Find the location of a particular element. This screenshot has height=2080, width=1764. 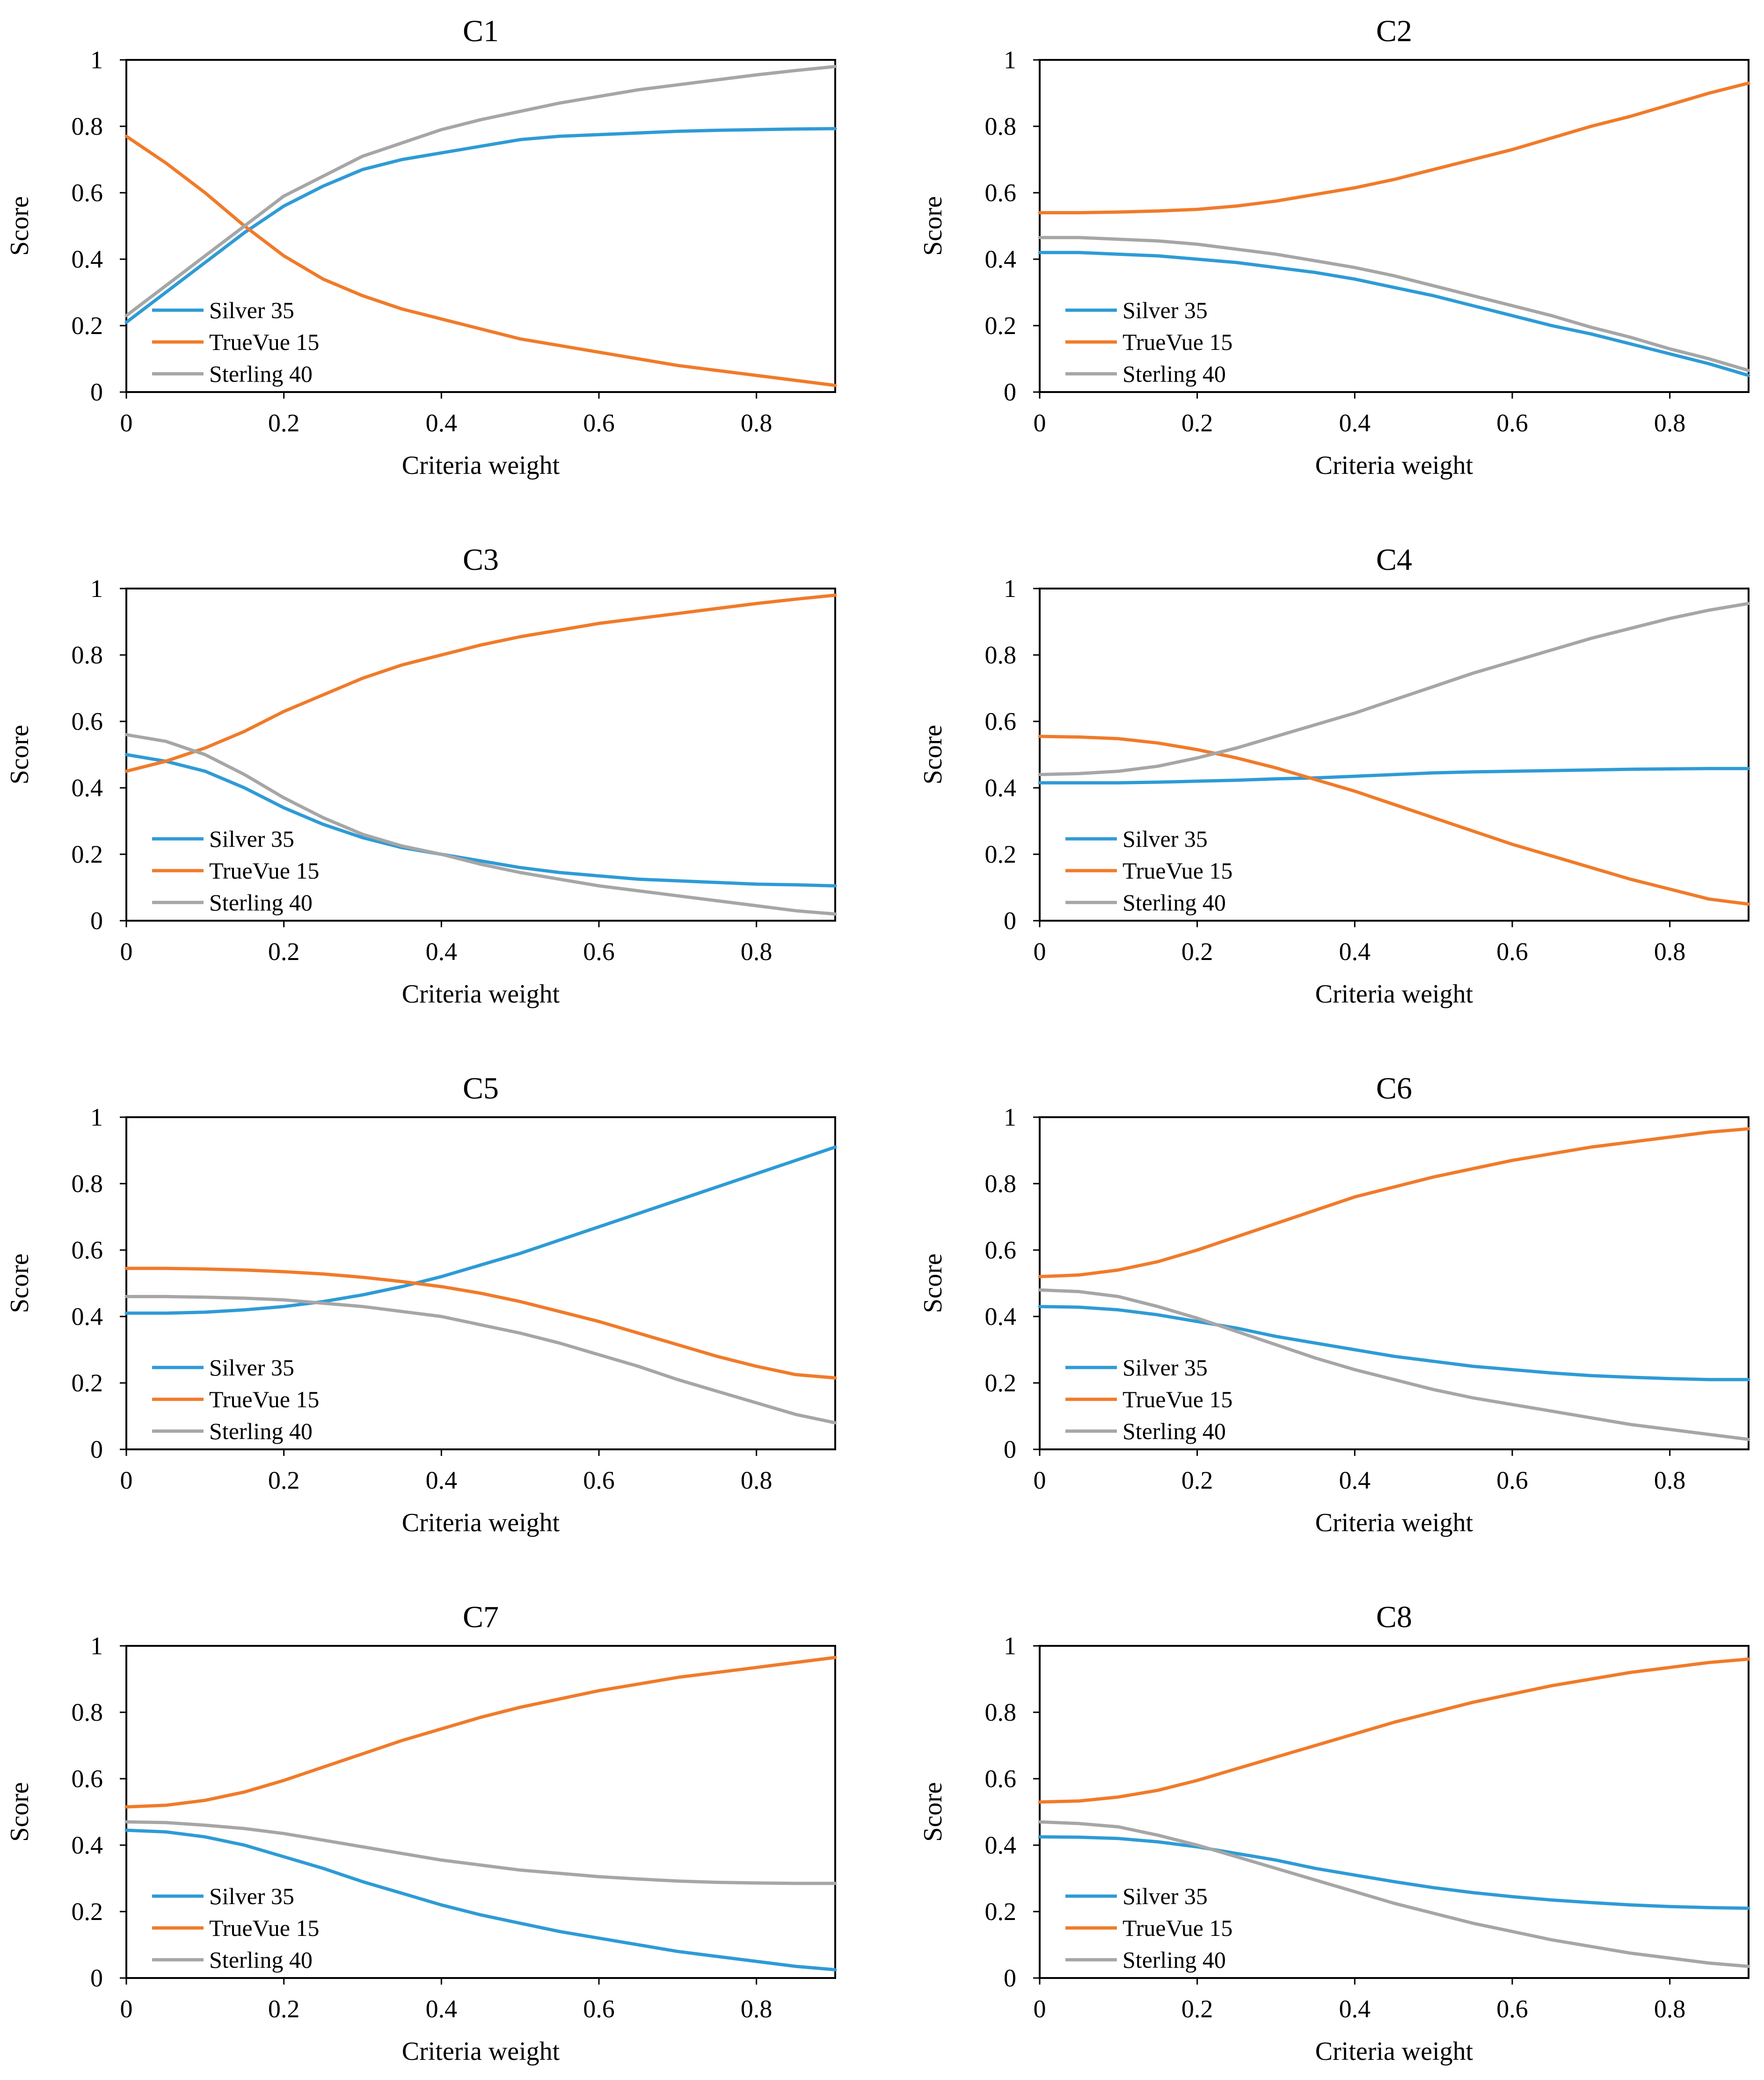

chart-title: C6 is located at coordinates (1394, 1088).